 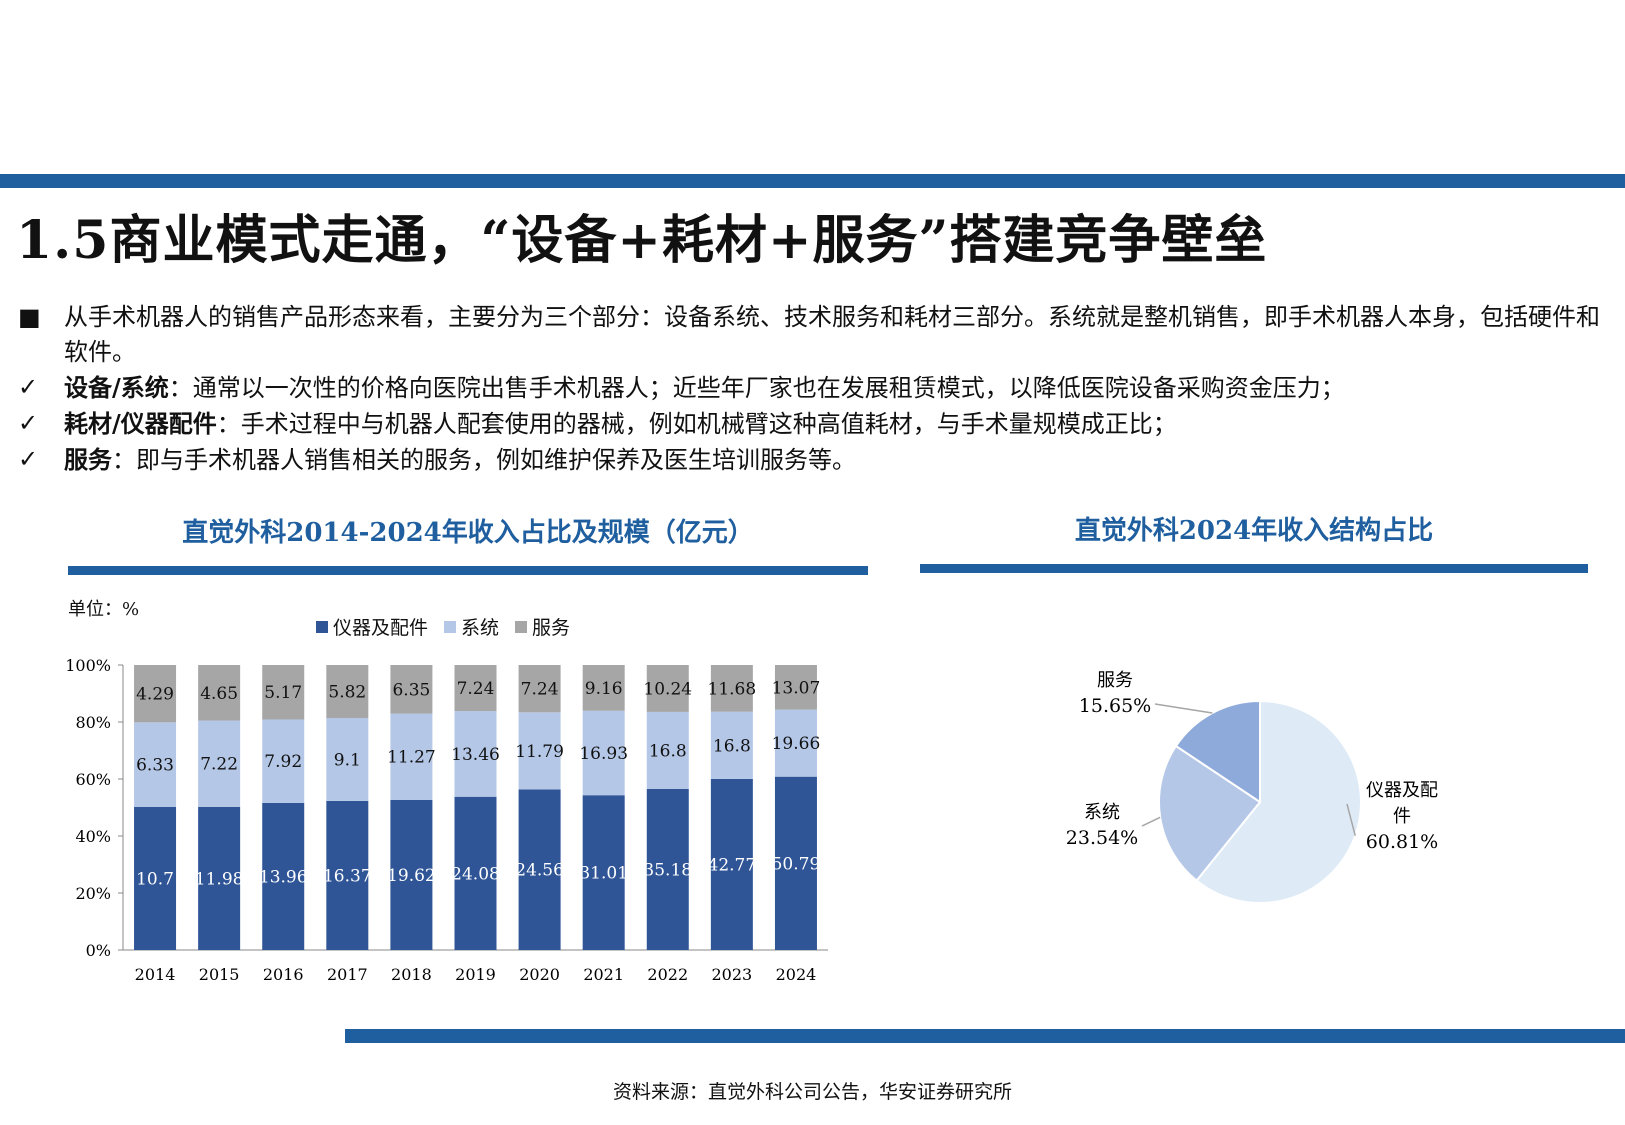 I want to click on legend-label: 仪器及配件, so click(x=381, y=628).